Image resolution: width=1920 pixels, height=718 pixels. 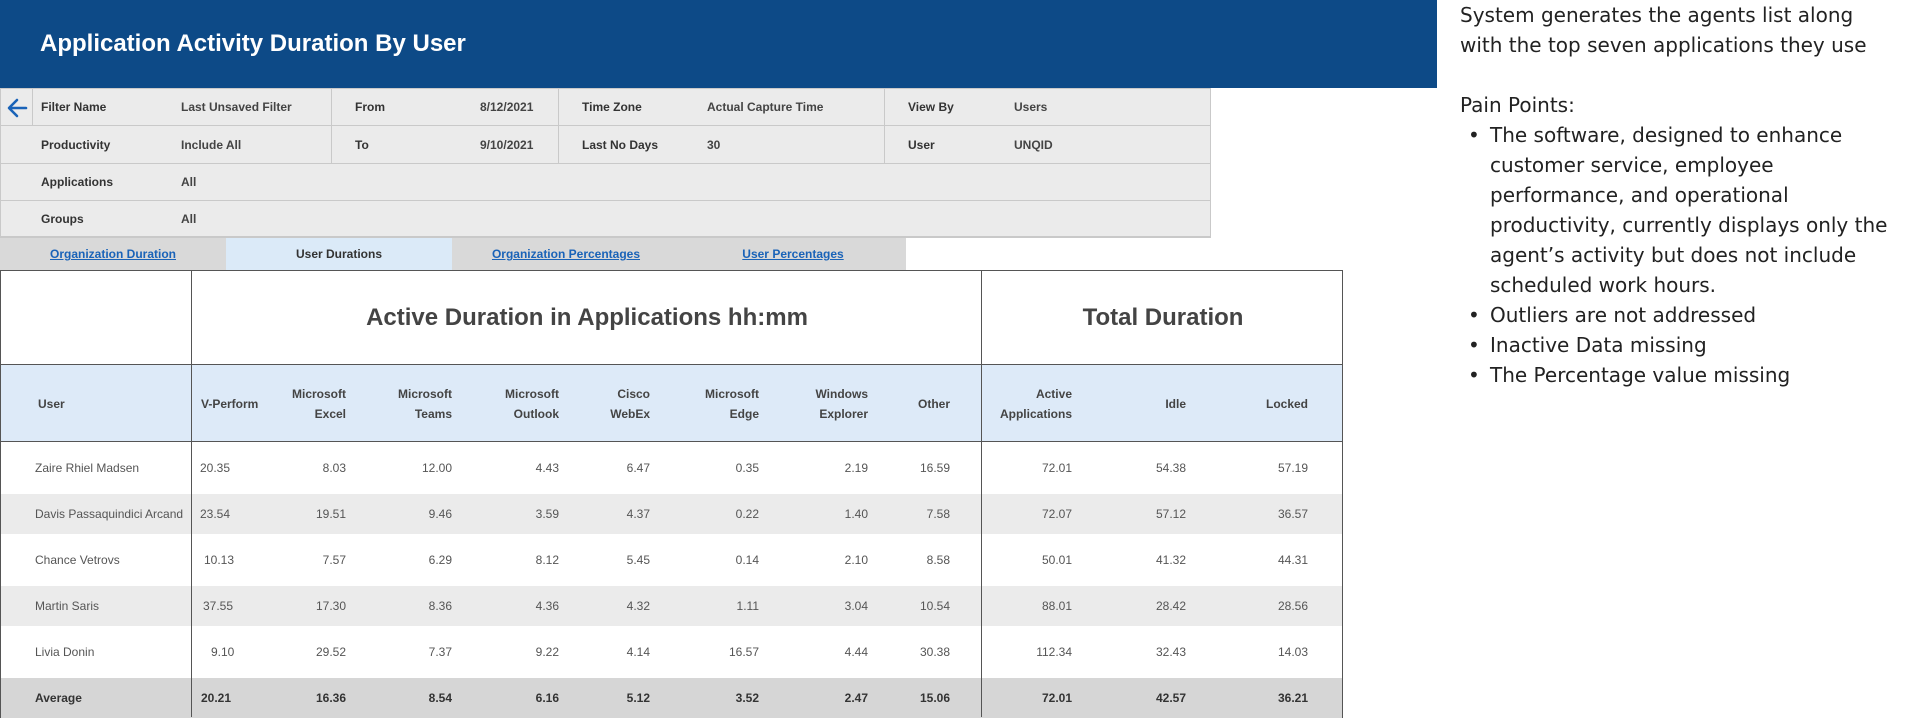 I want to click on cell-outlook: 4.43, so click(x=547, y=468).